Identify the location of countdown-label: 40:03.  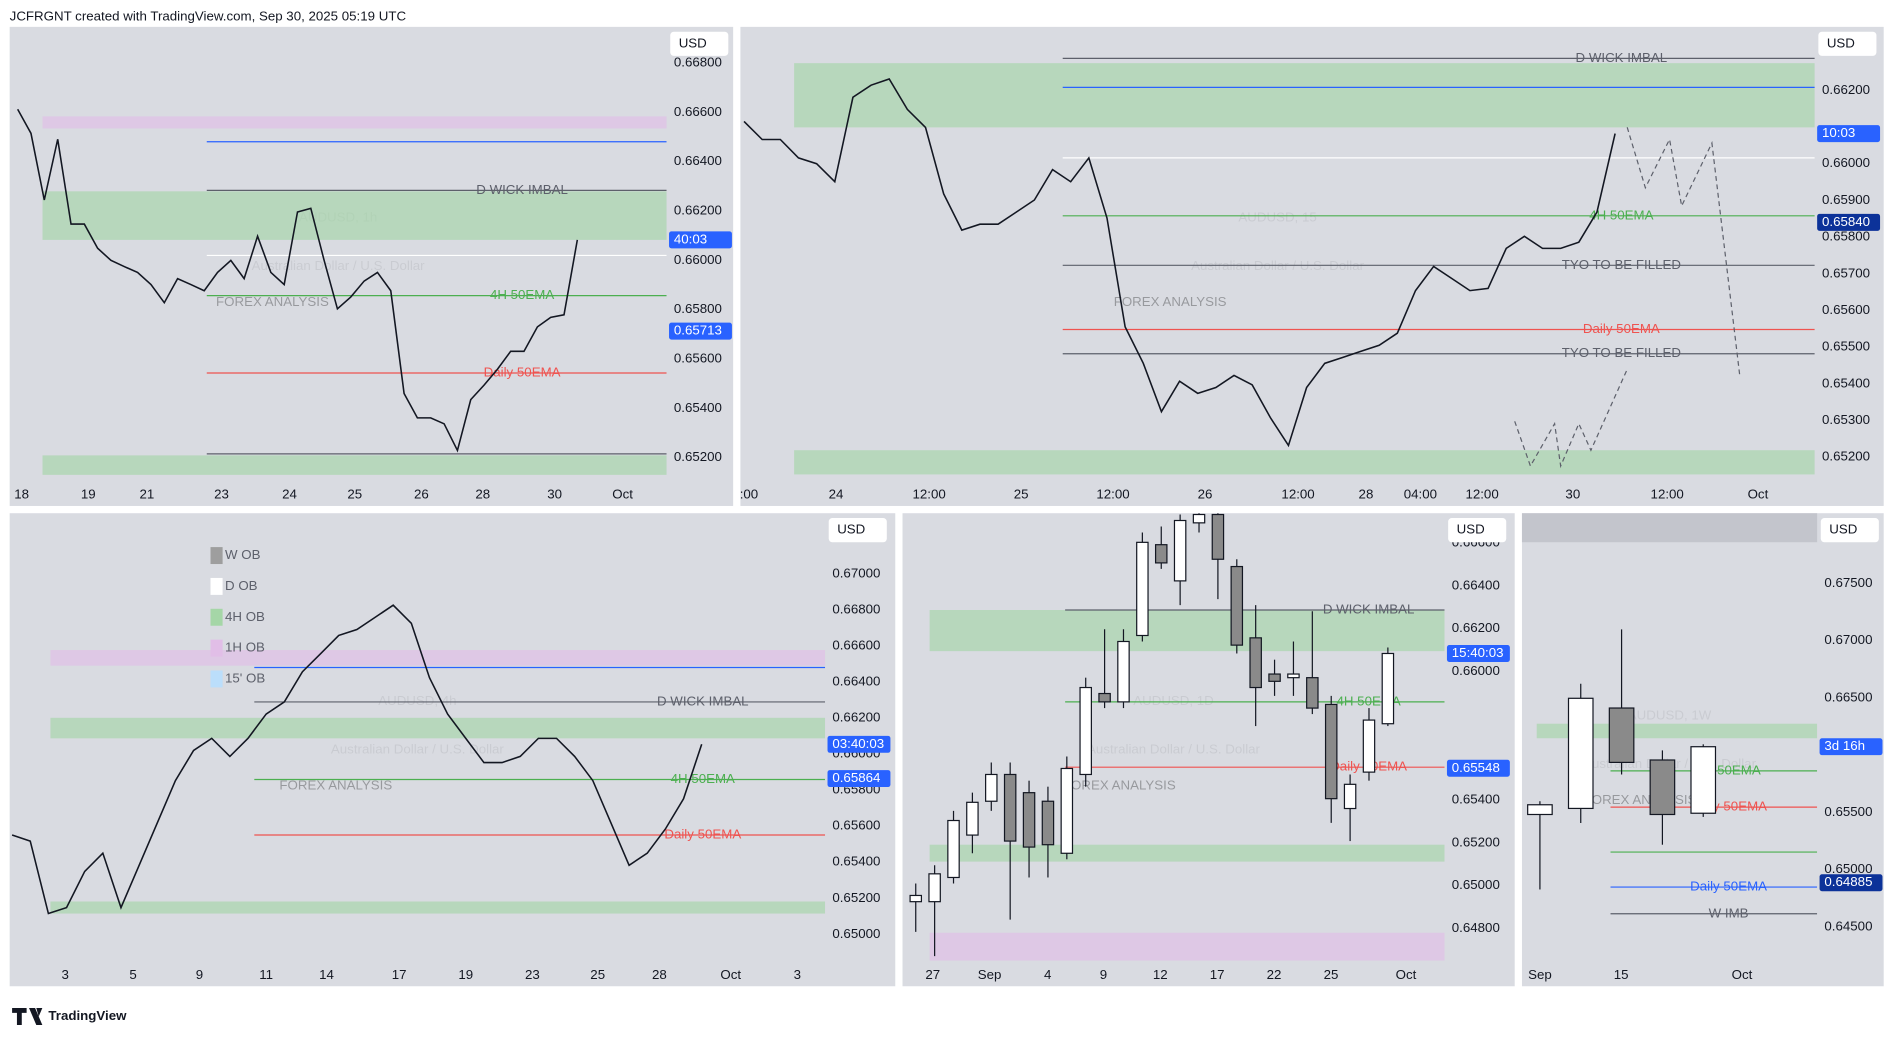
(690, 238).